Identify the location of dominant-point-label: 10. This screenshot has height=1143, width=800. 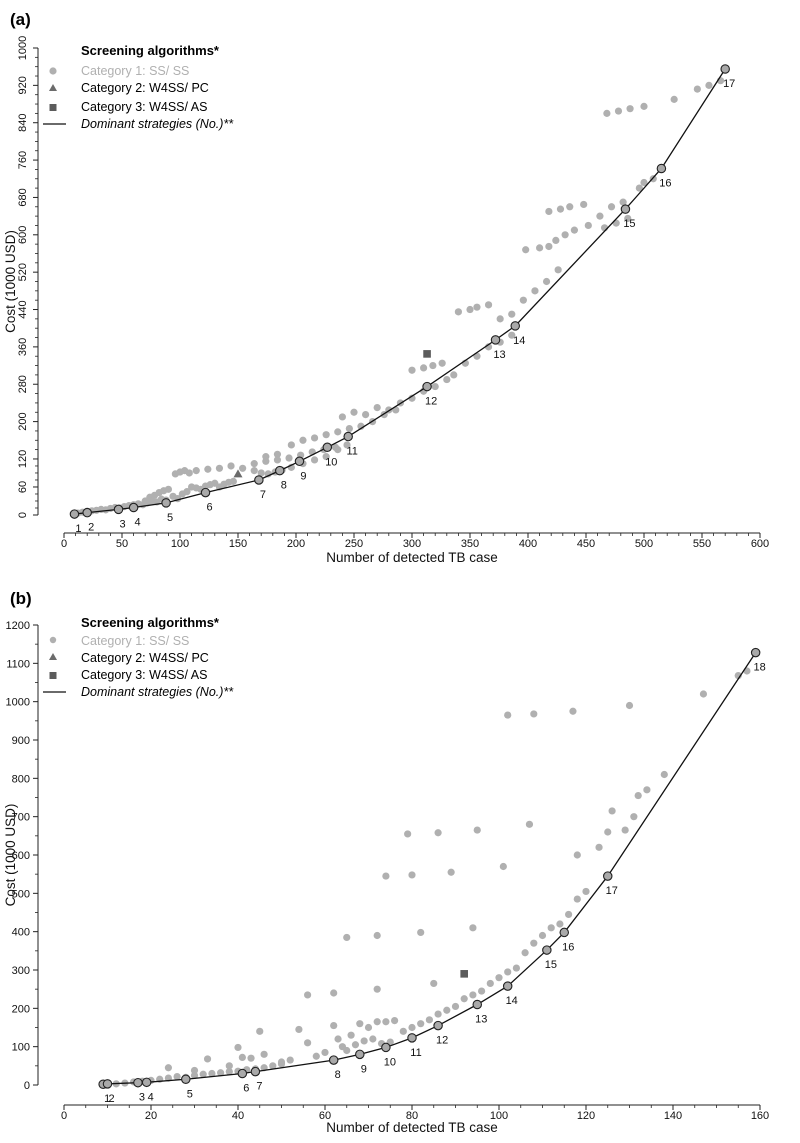
(331, 462).